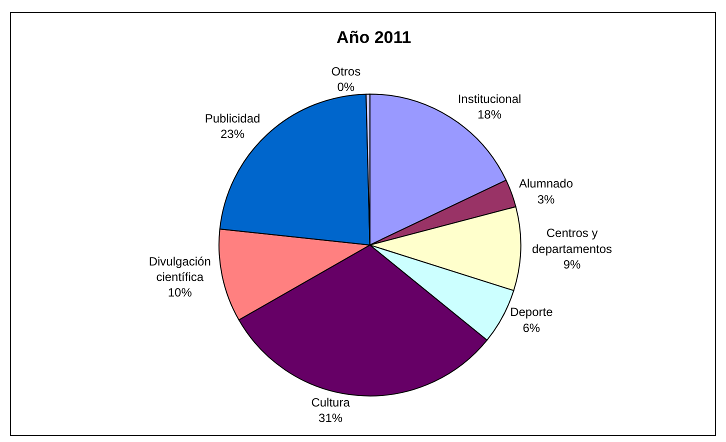  What do you see at coordinates (374, 37) in the screenshot?
I see `chart-title: Año 2011` at bounding box center [374, 37].